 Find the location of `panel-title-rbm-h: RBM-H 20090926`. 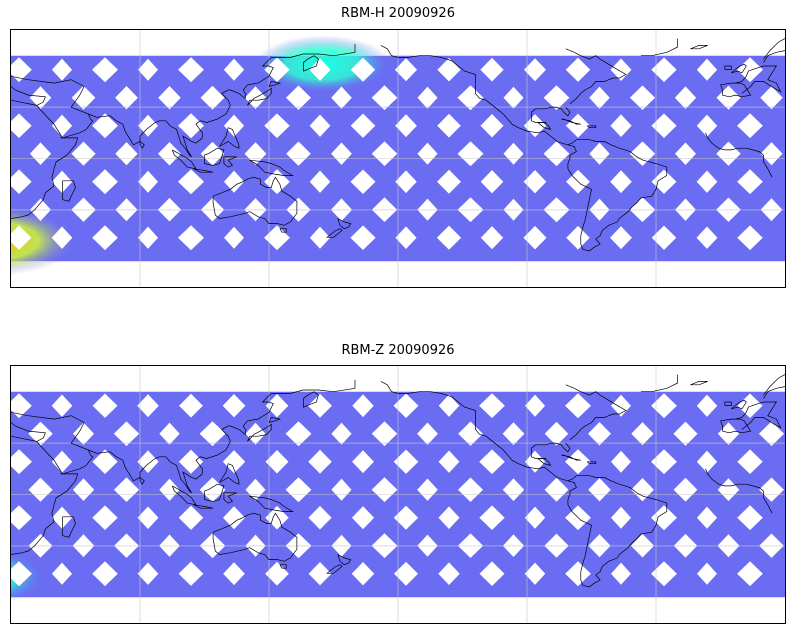

panel-title-rbm-h: RBM-H 20090926 is located at coordinates (398, 13).